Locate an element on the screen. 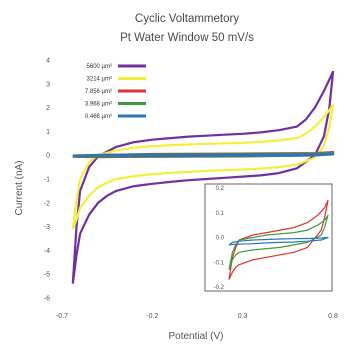 The height and width of the screenshot is (345, 345). x-tick-label: -0.7 is located at coordinates (62, 316).